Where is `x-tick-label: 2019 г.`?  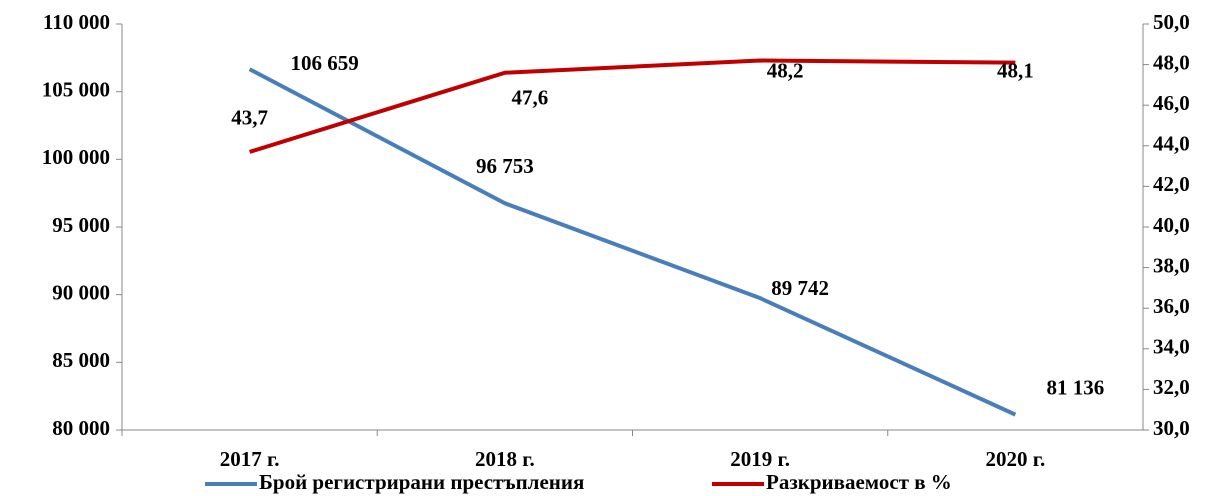
x-tick-label: 2019 г. is located at coordinates (760, 459).